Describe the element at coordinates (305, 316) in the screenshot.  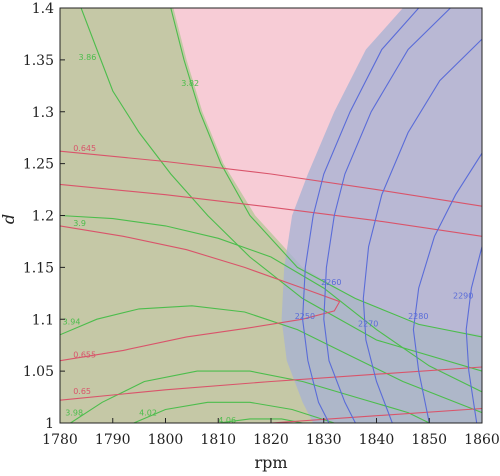
I see `contour-label: 2250` at that location.